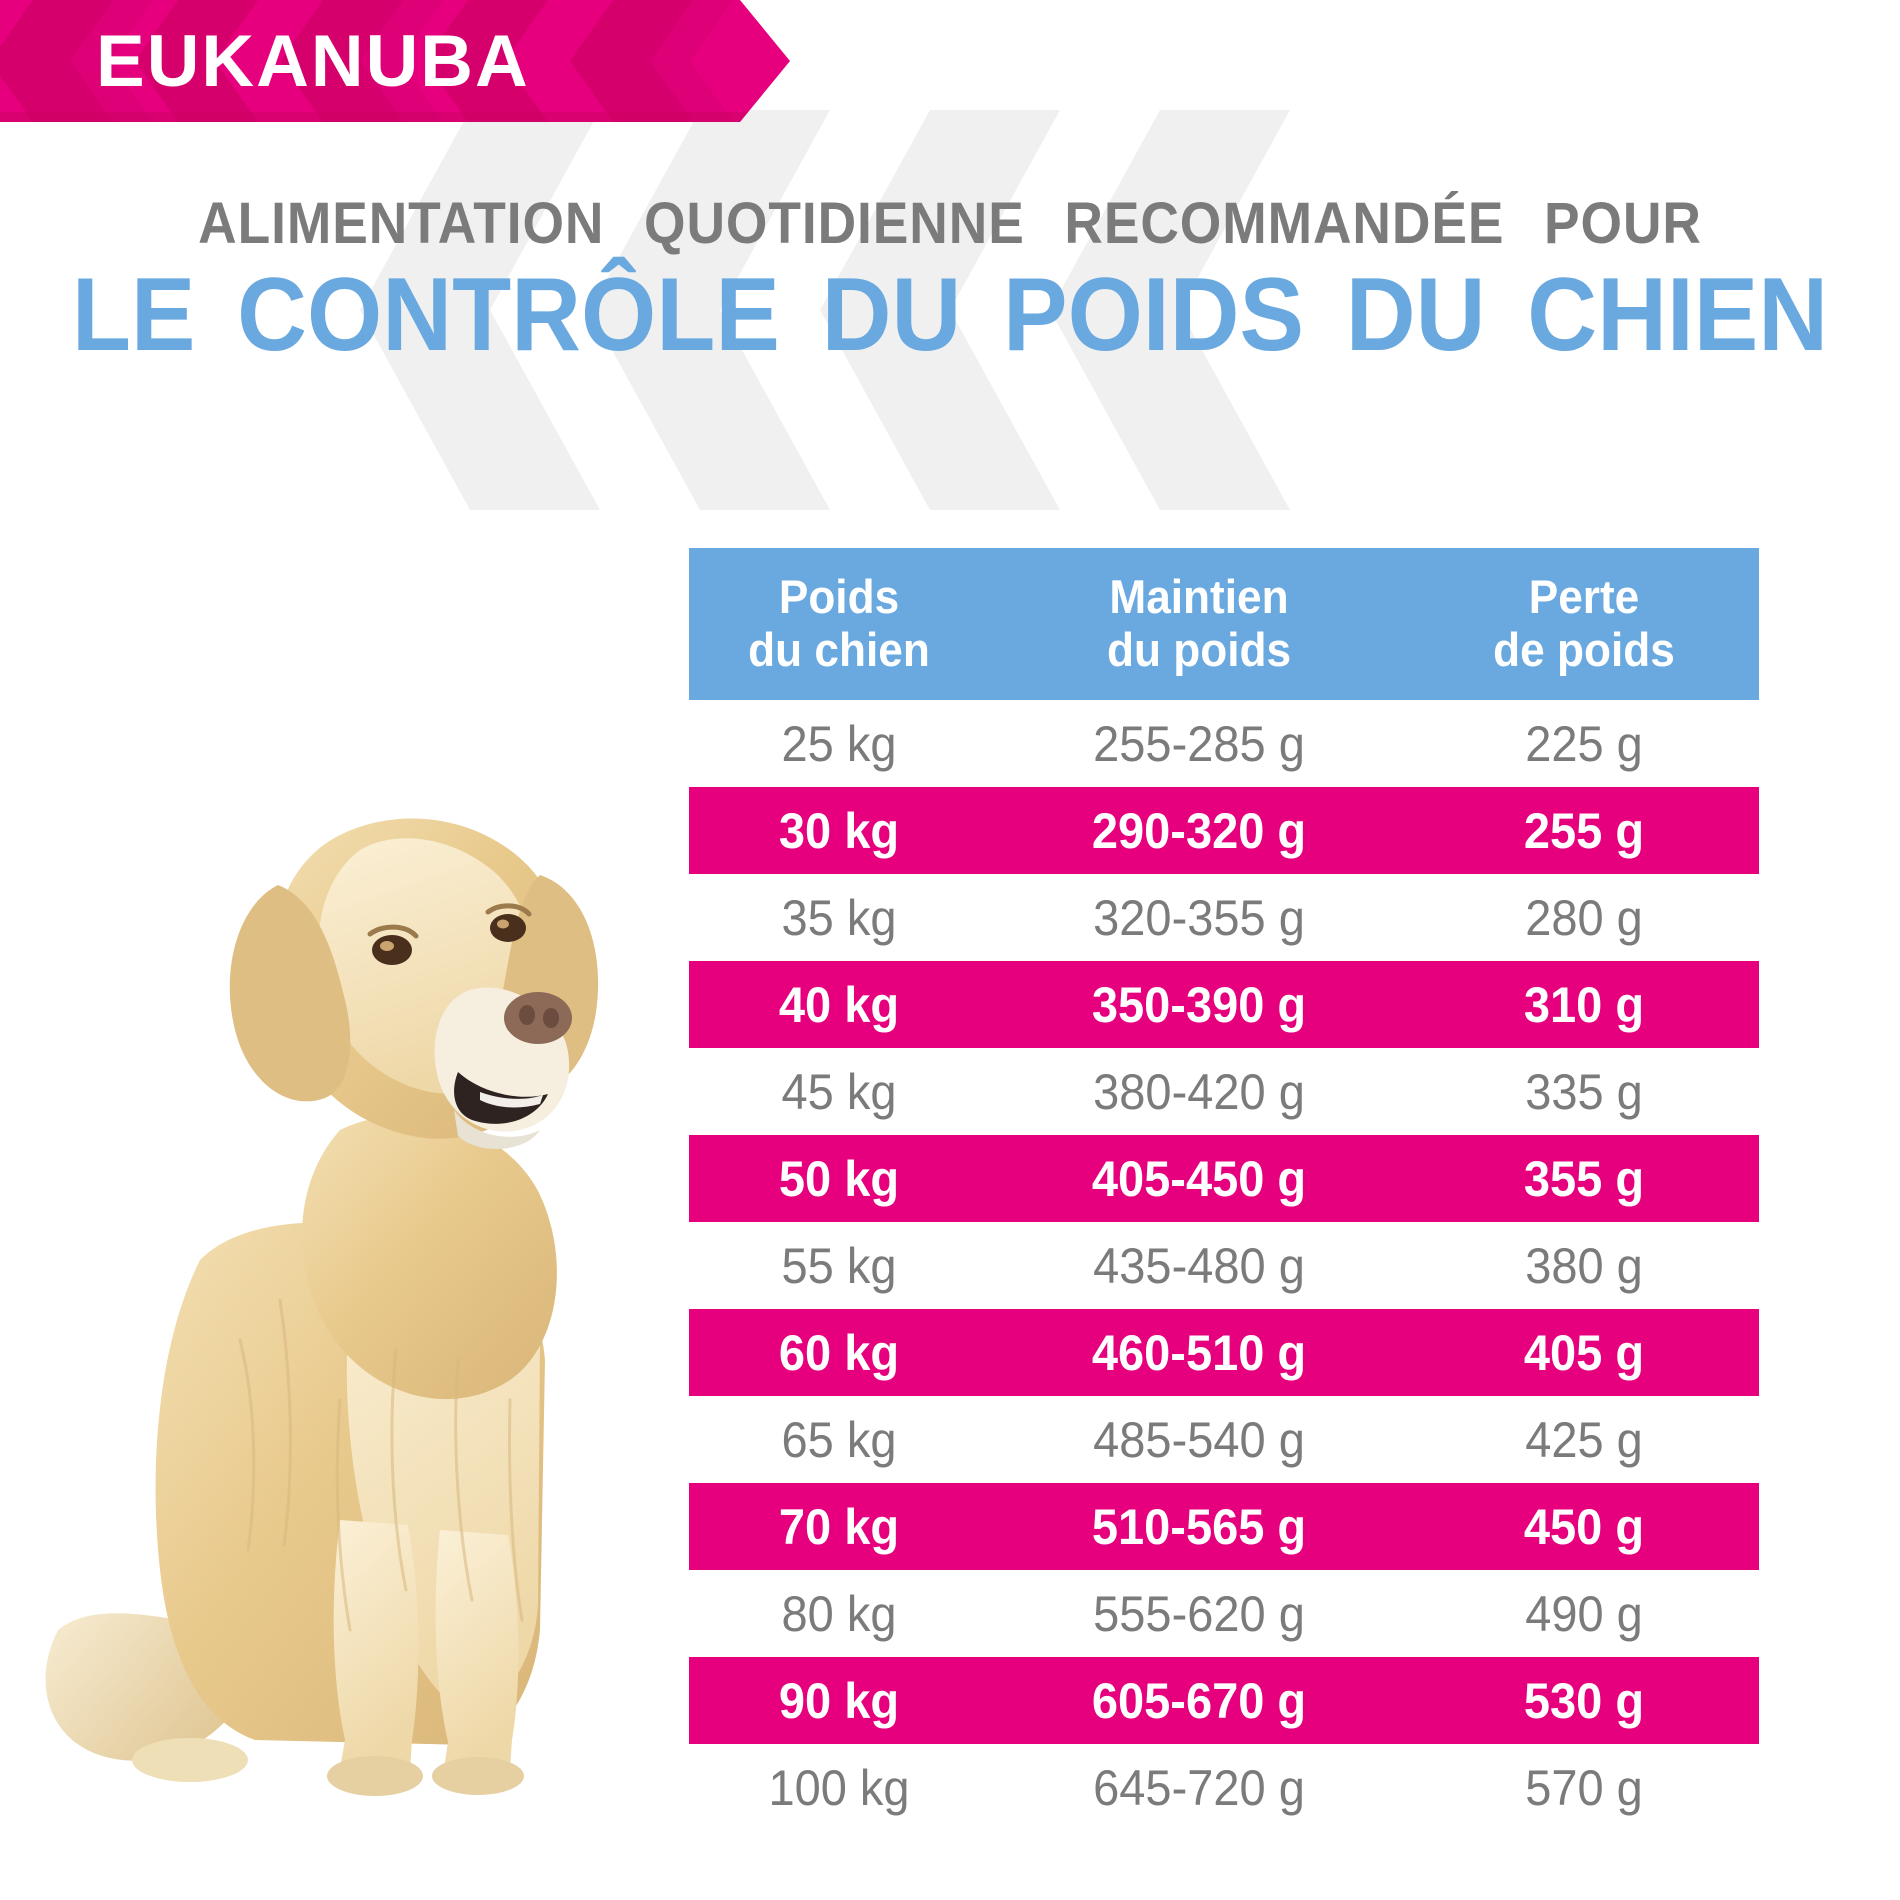  I want to click on cell-weight-loss: 530 g, so click(1584, 1700).